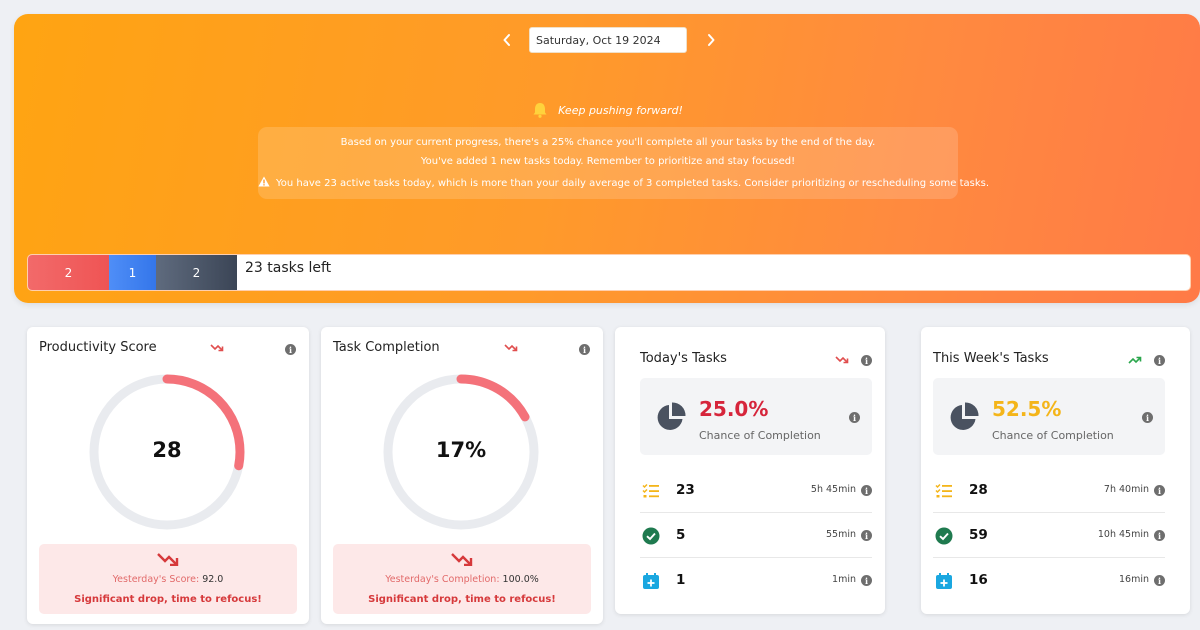  Describe the element at coordinates (68, 272) in the screenshot. I see `overdue-segment: 2` at that location.